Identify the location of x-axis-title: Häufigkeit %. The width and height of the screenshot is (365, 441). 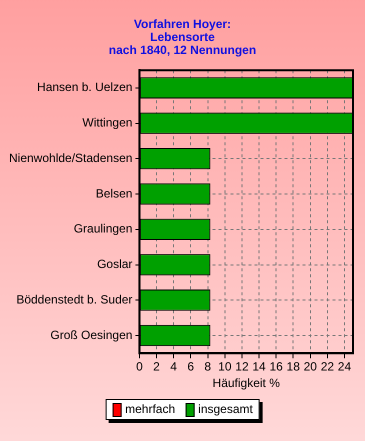
(246, 383).